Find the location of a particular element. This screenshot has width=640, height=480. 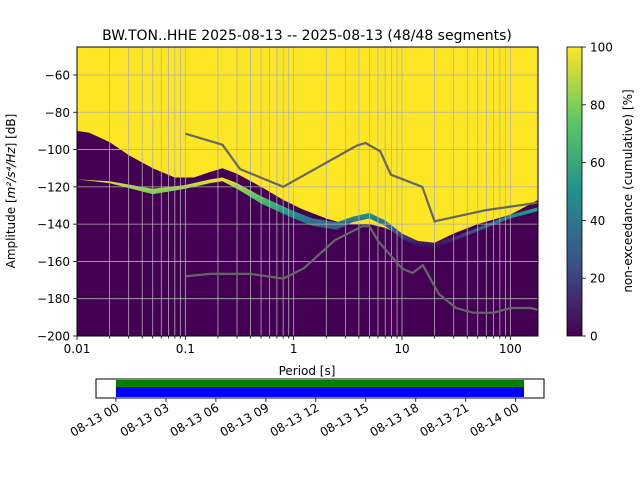

colorbar-label: non-exceedance (cumulative) [%] is located at coordinates (628, 190).